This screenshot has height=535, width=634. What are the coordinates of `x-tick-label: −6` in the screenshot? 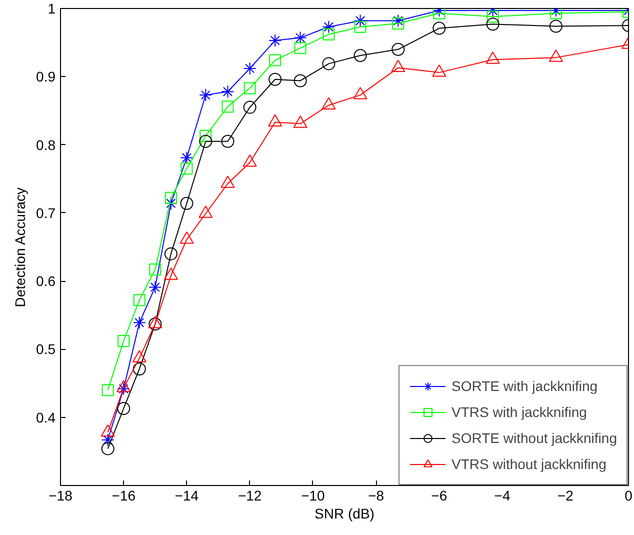 It's located at (439, 496).